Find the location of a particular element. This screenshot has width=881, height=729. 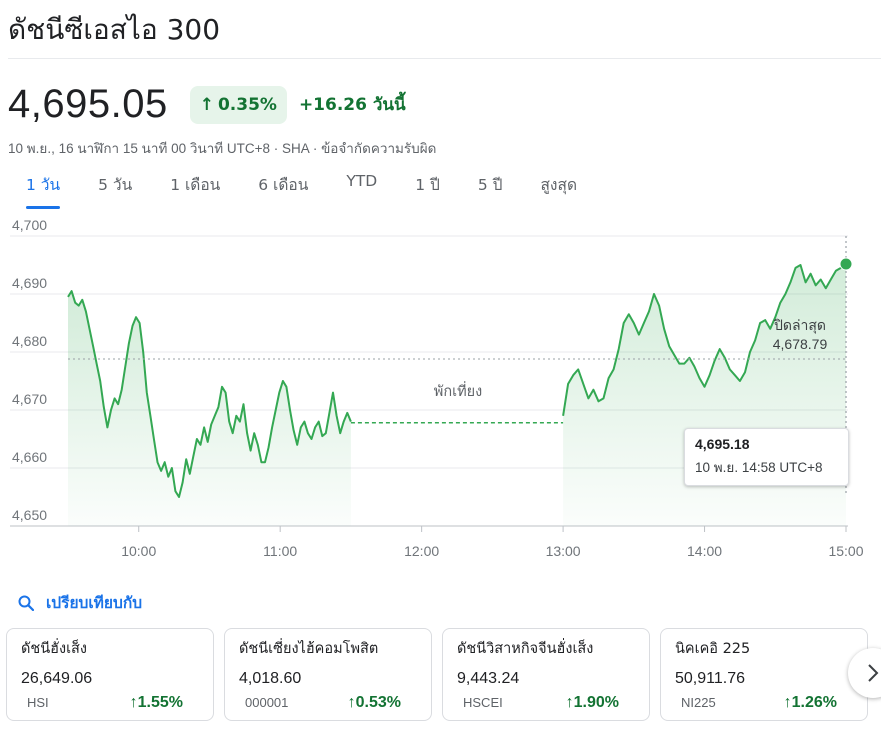

index-value: 4,018.60 is located at coordinates (270, 678).